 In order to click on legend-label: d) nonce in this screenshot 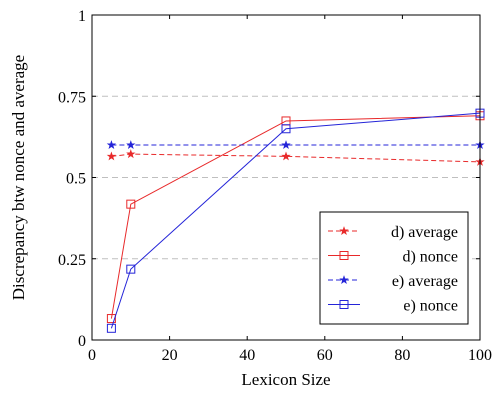, I will do `click(430, 257)`.